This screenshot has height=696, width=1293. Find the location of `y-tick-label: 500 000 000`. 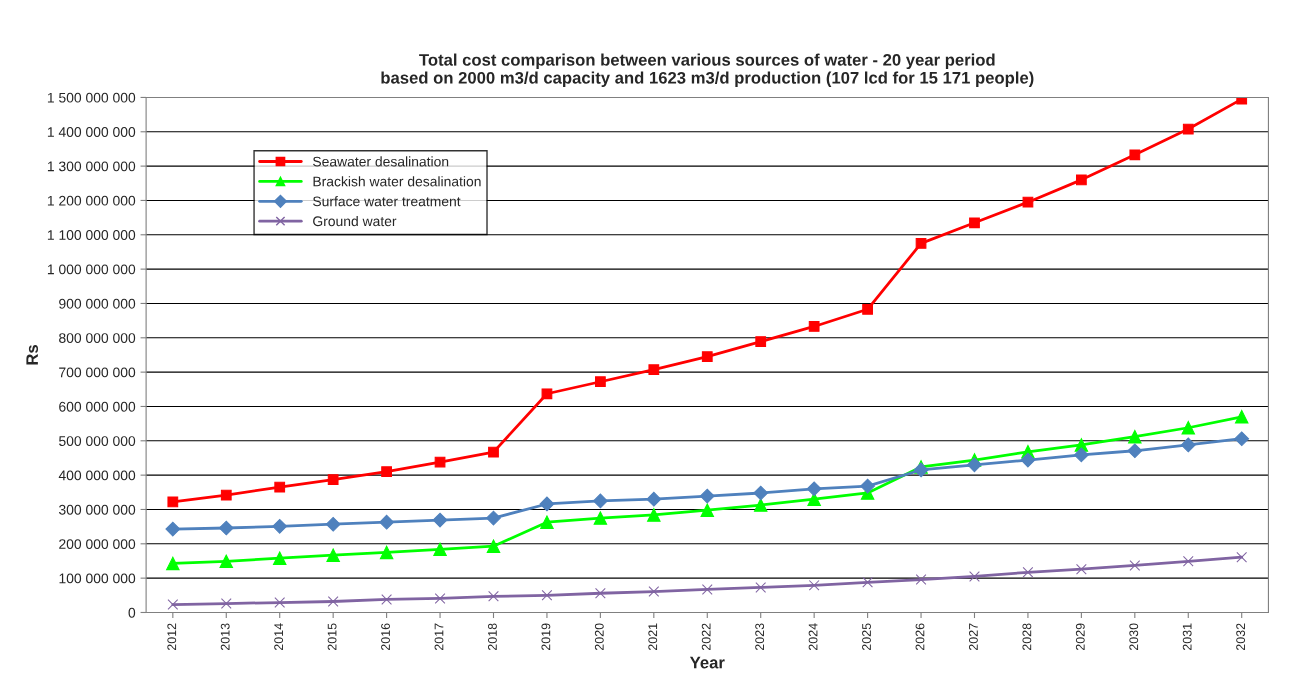

y-tick-label: 500 000 000 is located at coordinates (97, 441).